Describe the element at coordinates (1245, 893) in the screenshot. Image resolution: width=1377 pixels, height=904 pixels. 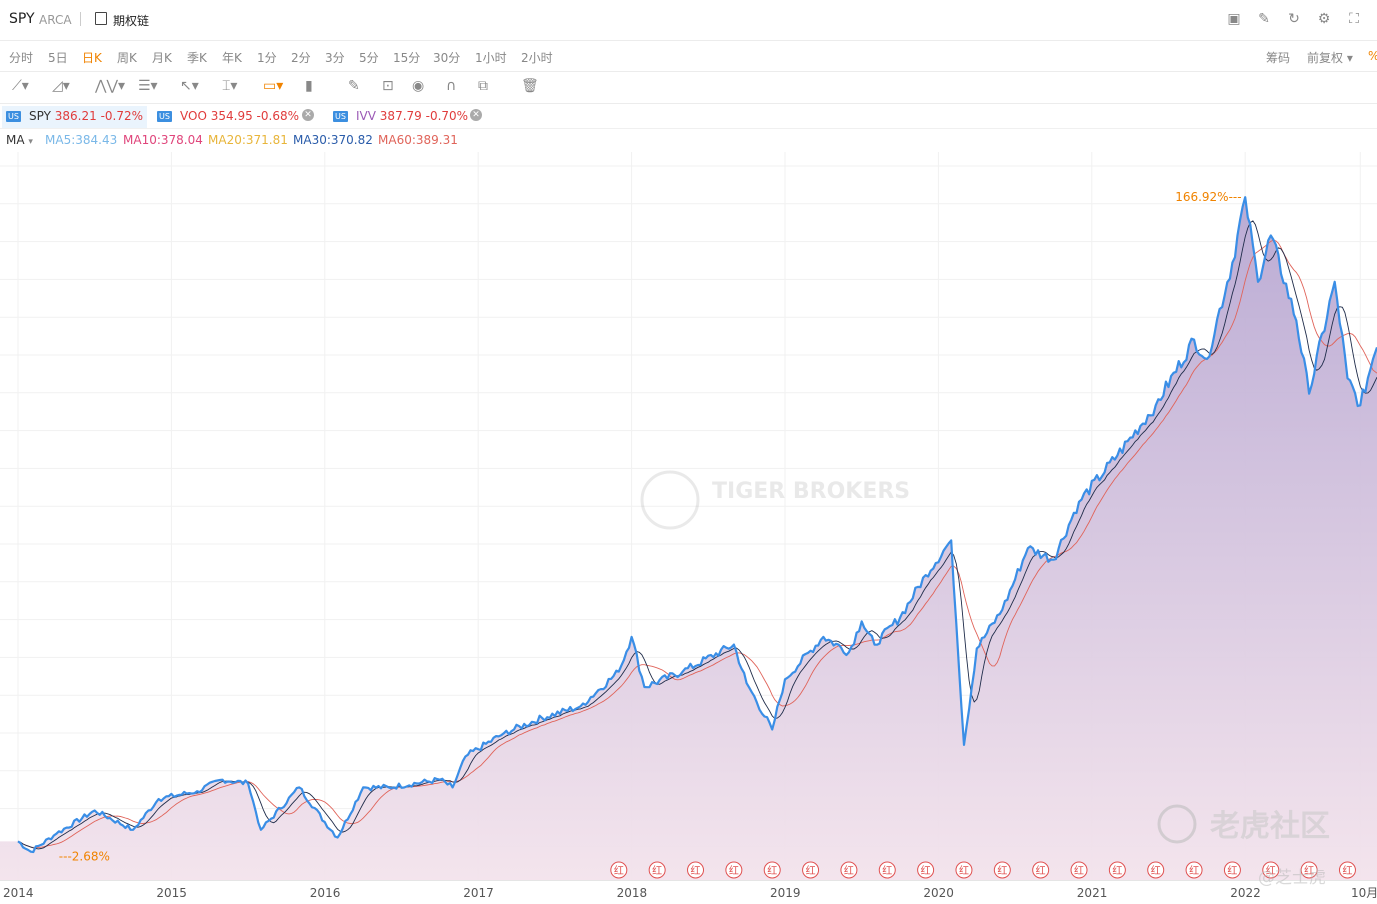
I see `x-tick-label: 2022` at that location.